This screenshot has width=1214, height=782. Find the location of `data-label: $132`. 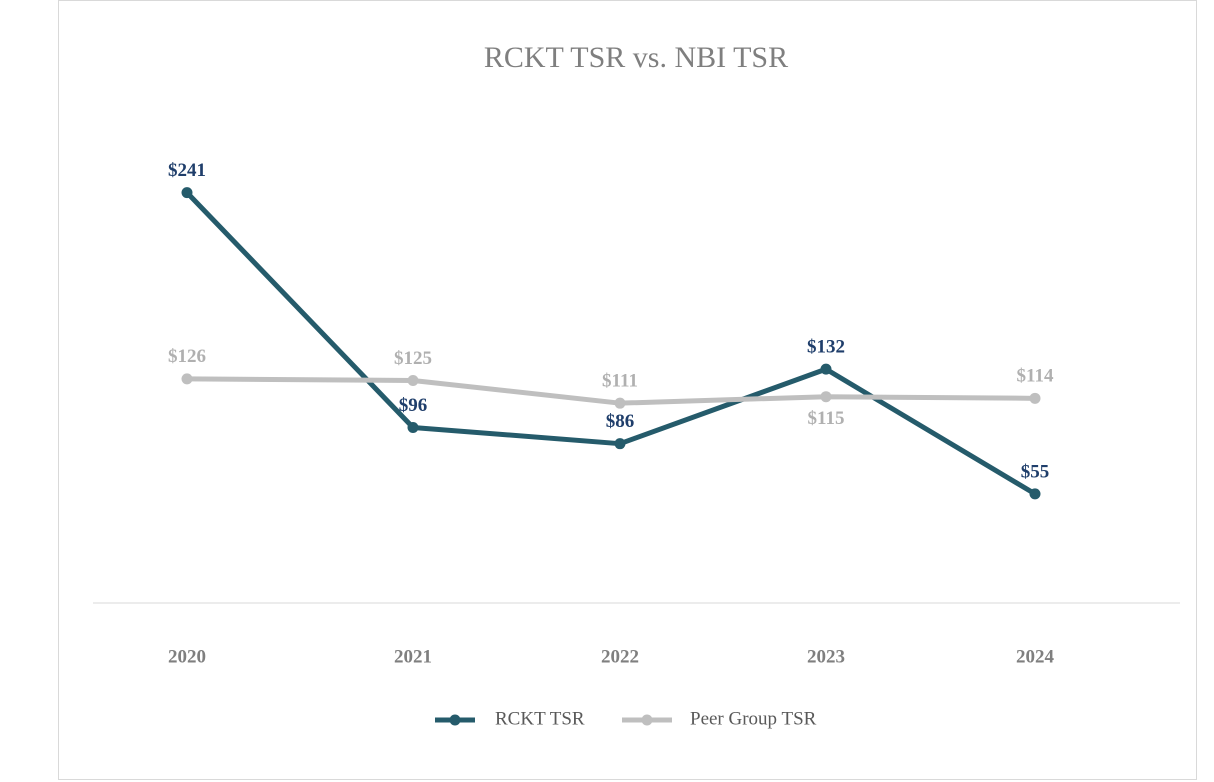

data-label: $132 is located at coordinates (826, 347).